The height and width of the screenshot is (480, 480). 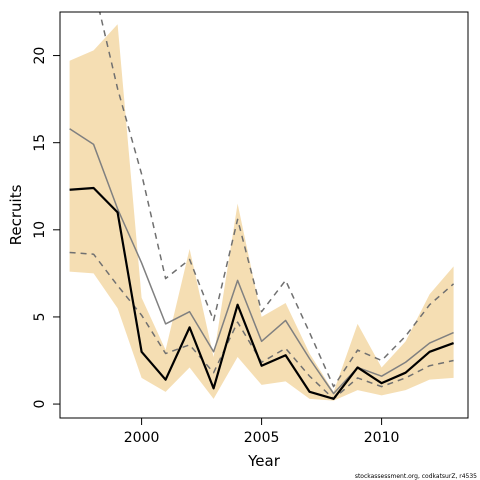 I want to click on x-tick-label: 2005, so click(x=262, y=438).